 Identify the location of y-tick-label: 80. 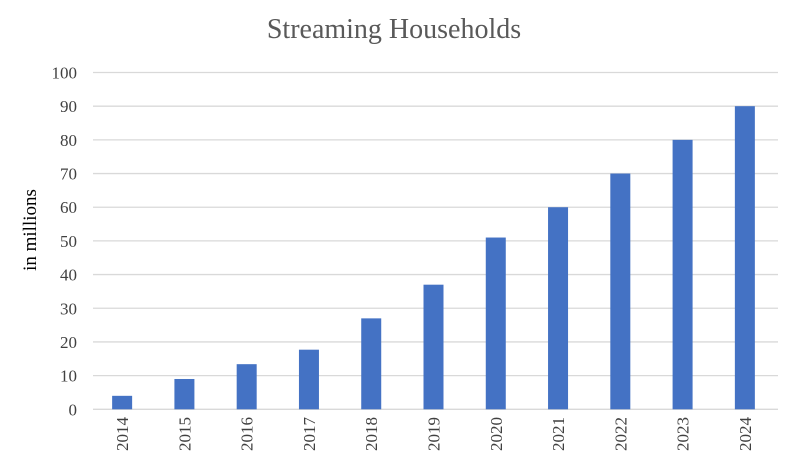
(68, 140).